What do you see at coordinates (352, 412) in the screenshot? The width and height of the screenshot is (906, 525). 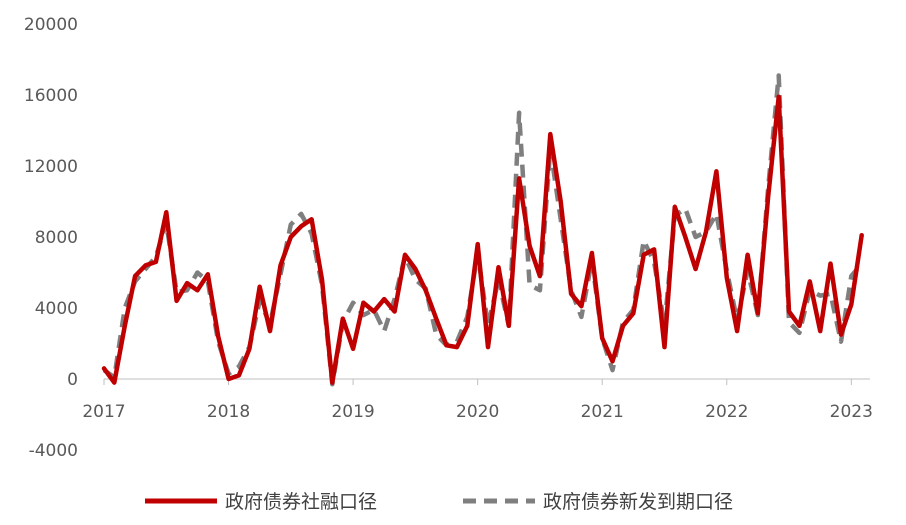 I see `x-tick-label: 2019` at bounding box center [352, 412].